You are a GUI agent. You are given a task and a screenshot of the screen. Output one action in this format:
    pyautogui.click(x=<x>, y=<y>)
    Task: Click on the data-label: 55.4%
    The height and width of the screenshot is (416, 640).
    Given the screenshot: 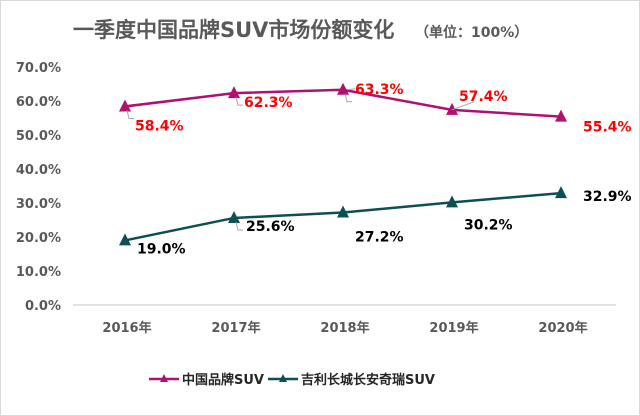 What is the action you would take?
    pyautogui.click(x=607, y=128)
    